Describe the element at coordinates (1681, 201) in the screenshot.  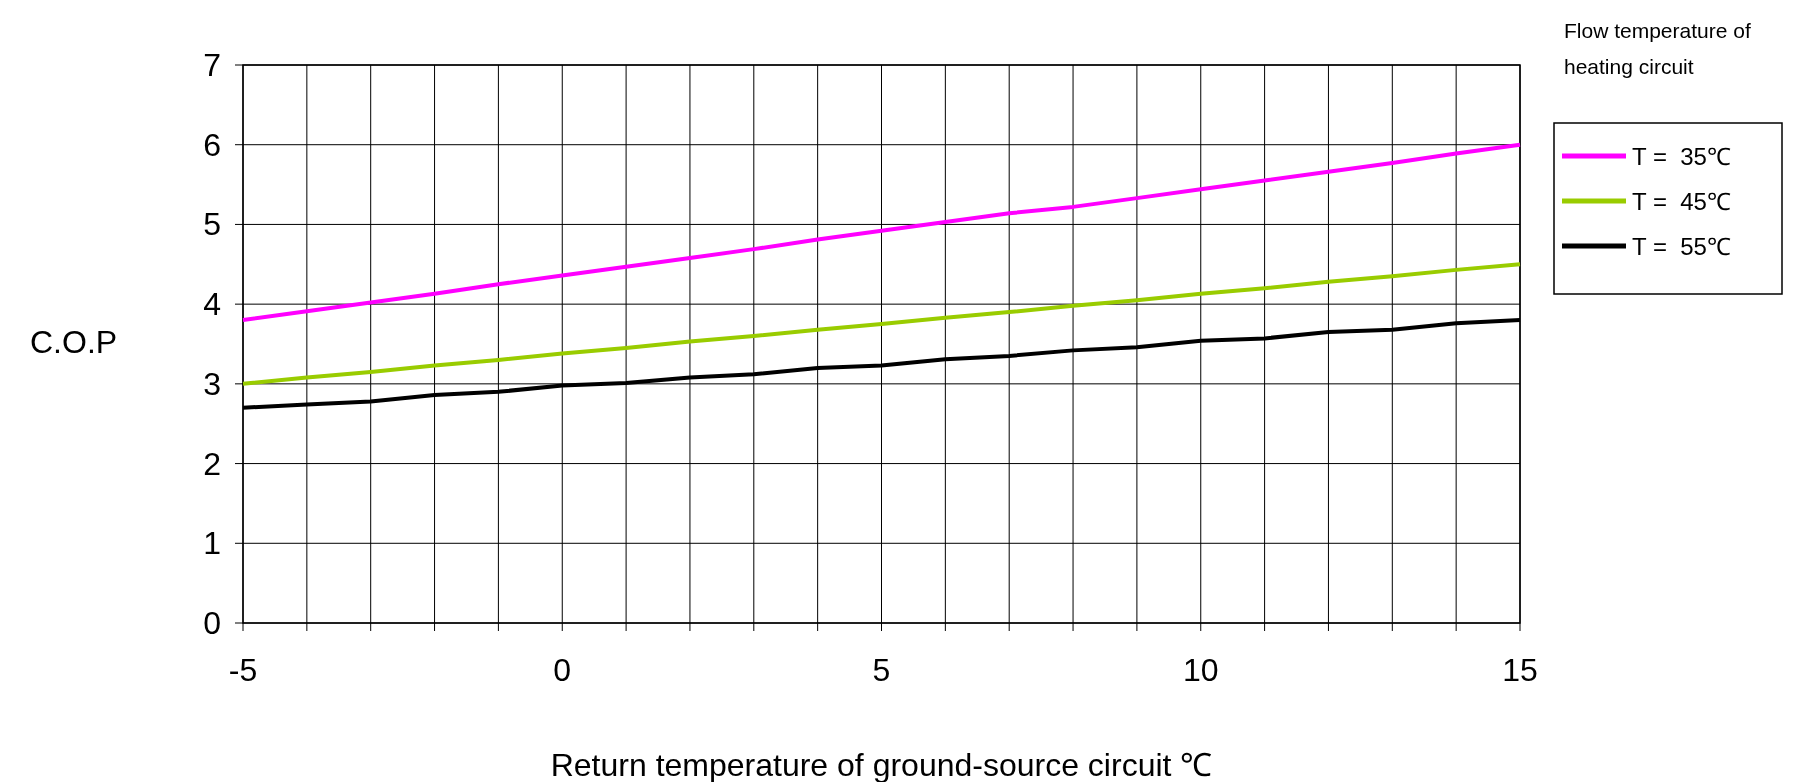
I see `legend-label: T = 45℃` at that location.